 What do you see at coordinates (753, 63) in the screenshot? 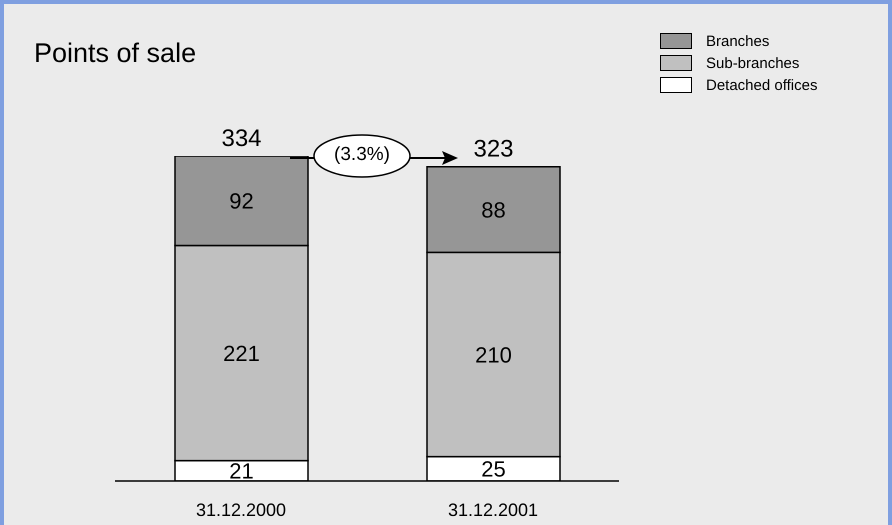
I see `legend-label: Sub-branches` at bounding box center [753, 63].